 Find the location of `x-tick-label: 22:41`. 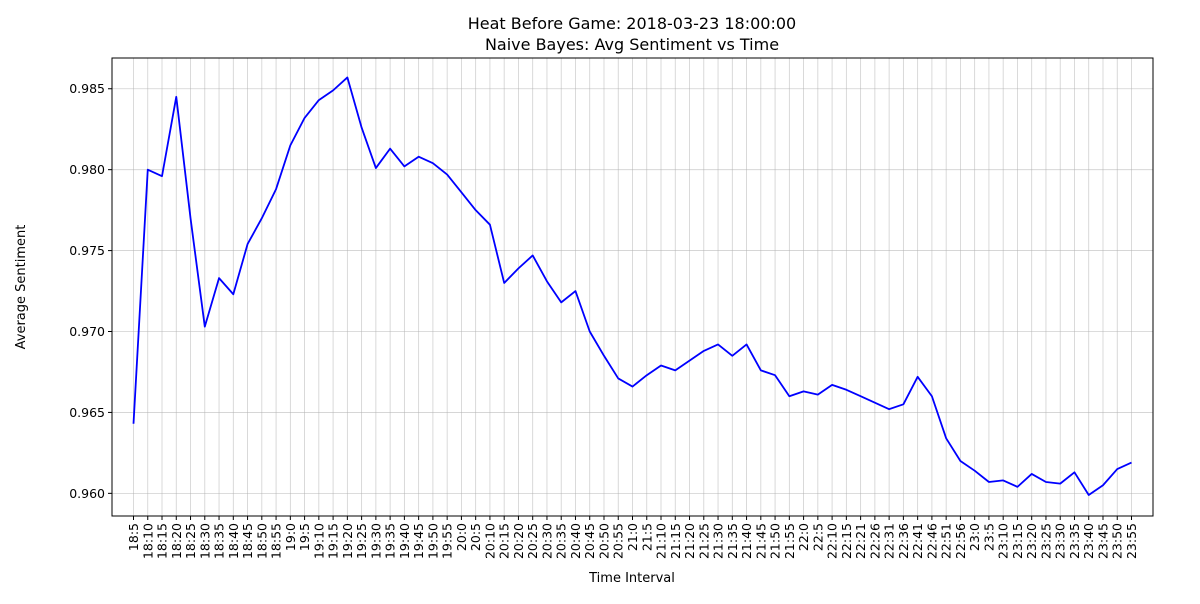

x-tick-label: 22:41 is located at coordinates (917, 541).